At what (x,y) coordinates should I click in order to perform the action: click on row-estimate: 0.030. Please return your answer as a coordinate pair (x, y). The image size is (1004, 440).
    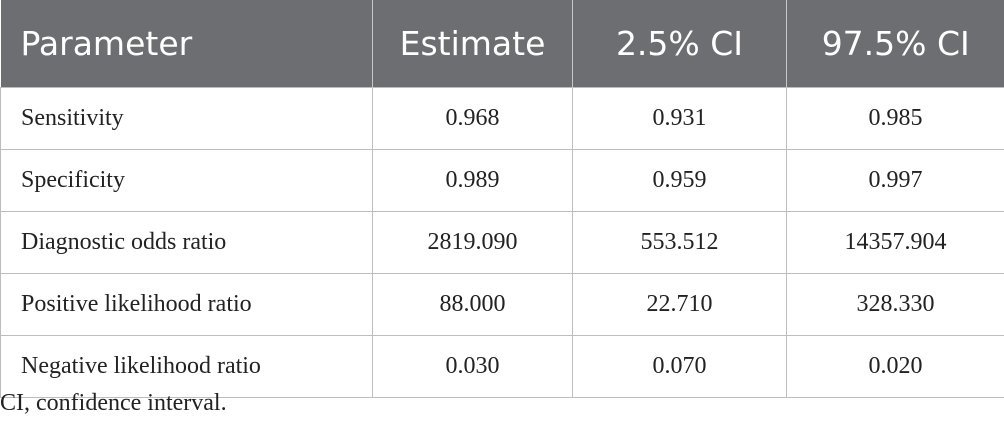
    Looking at the image, I should click on (472, 366).